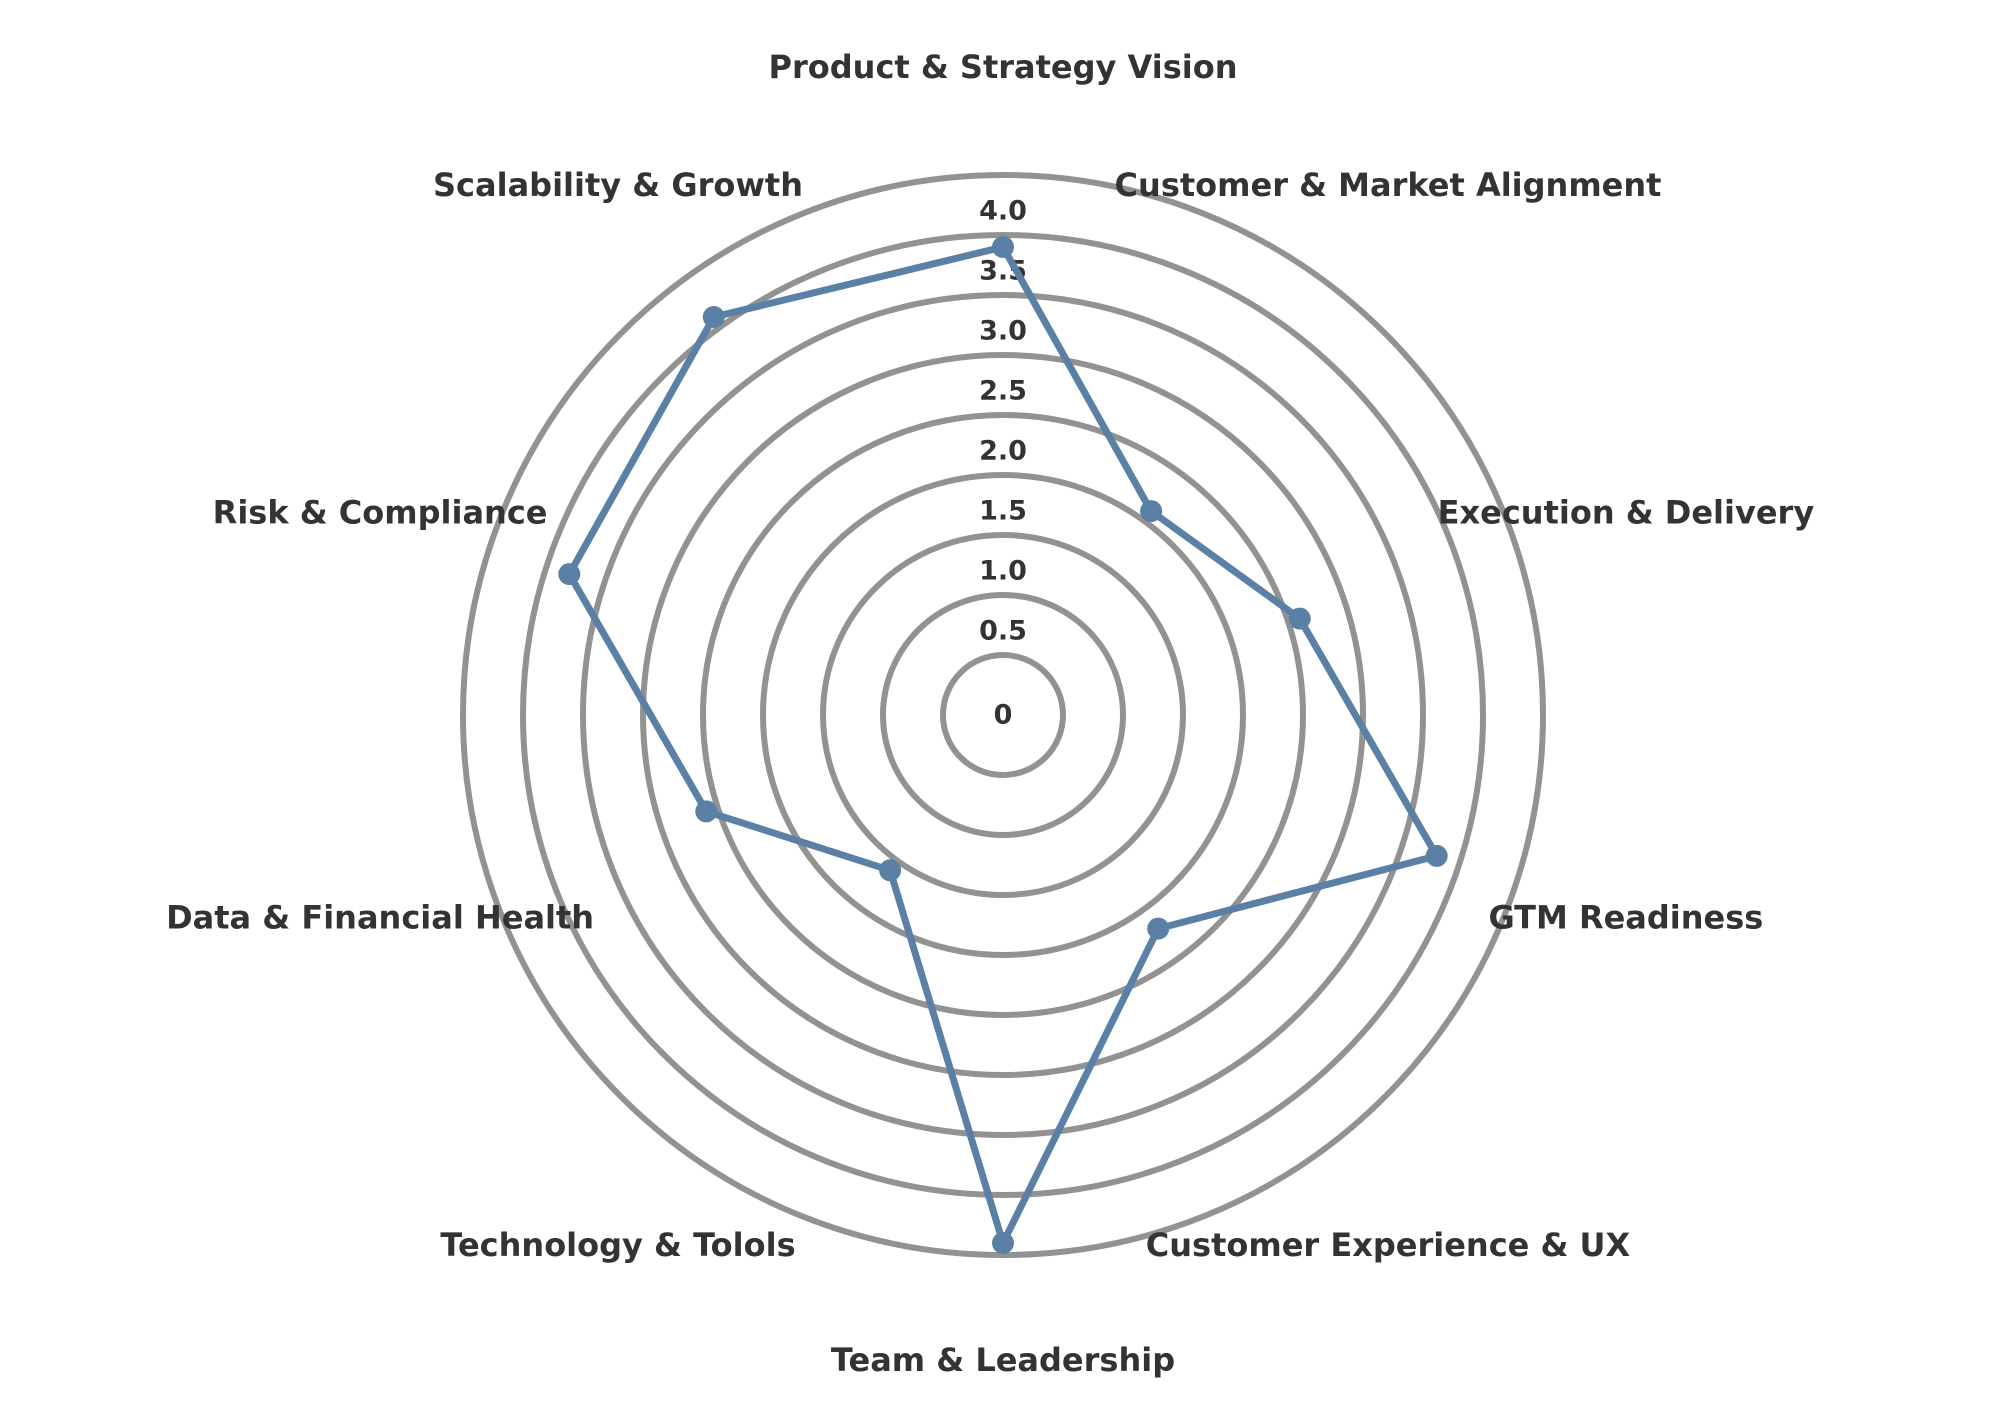 The width and height of the screenshot is (2000, 1428). What do you see at coordinates (1003, 451) in the screenshot?
I see `tick-label: 2.0` at bounding box center [1003, 451].